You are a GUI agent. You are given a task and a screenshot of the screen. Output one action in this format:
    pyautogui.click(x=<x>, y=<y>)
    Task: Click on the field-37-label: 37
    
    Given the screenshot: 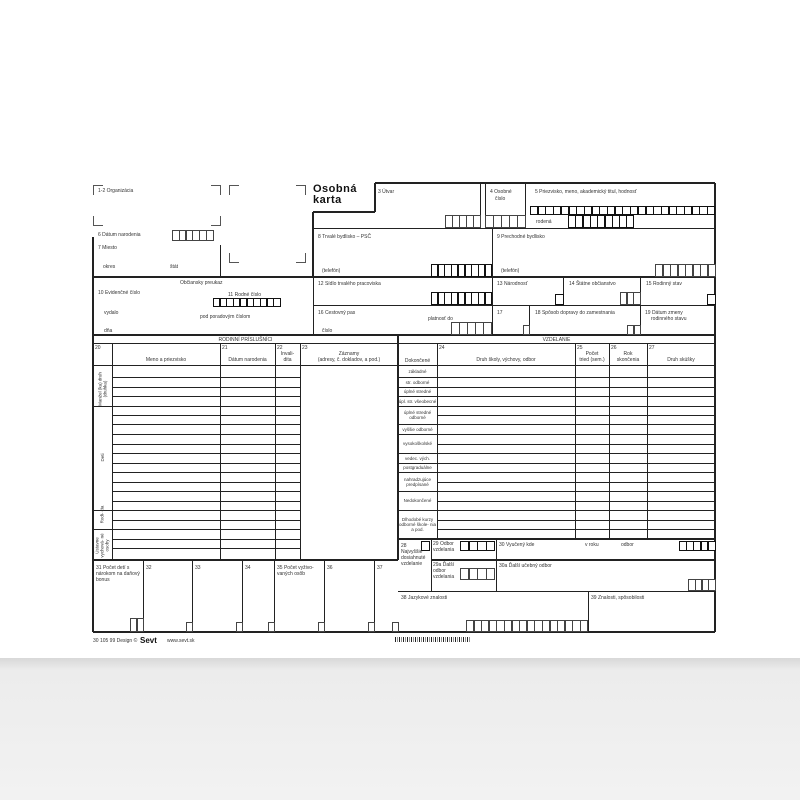 What is the action you would take?
    pyautogui.click(x=380, y=568)
    